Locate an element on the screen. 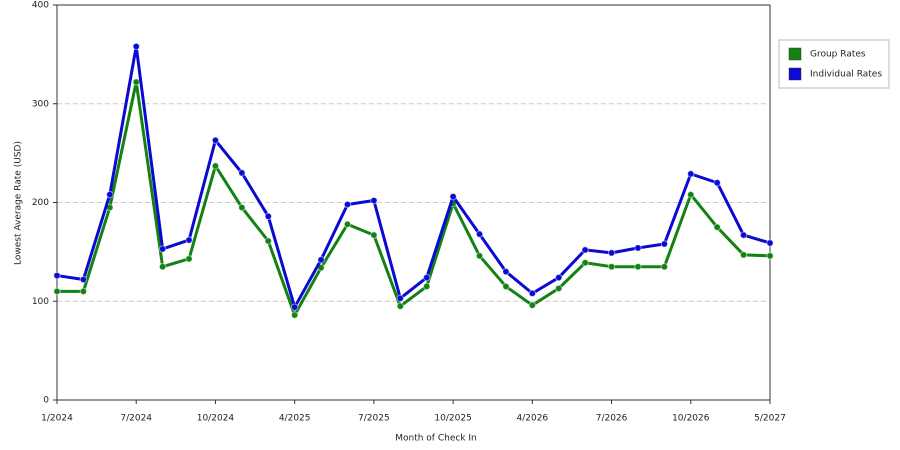 The height and width of the screenshot is (450, 900). x-tick-label: 10/2024 is located at coordinates (216, 419).